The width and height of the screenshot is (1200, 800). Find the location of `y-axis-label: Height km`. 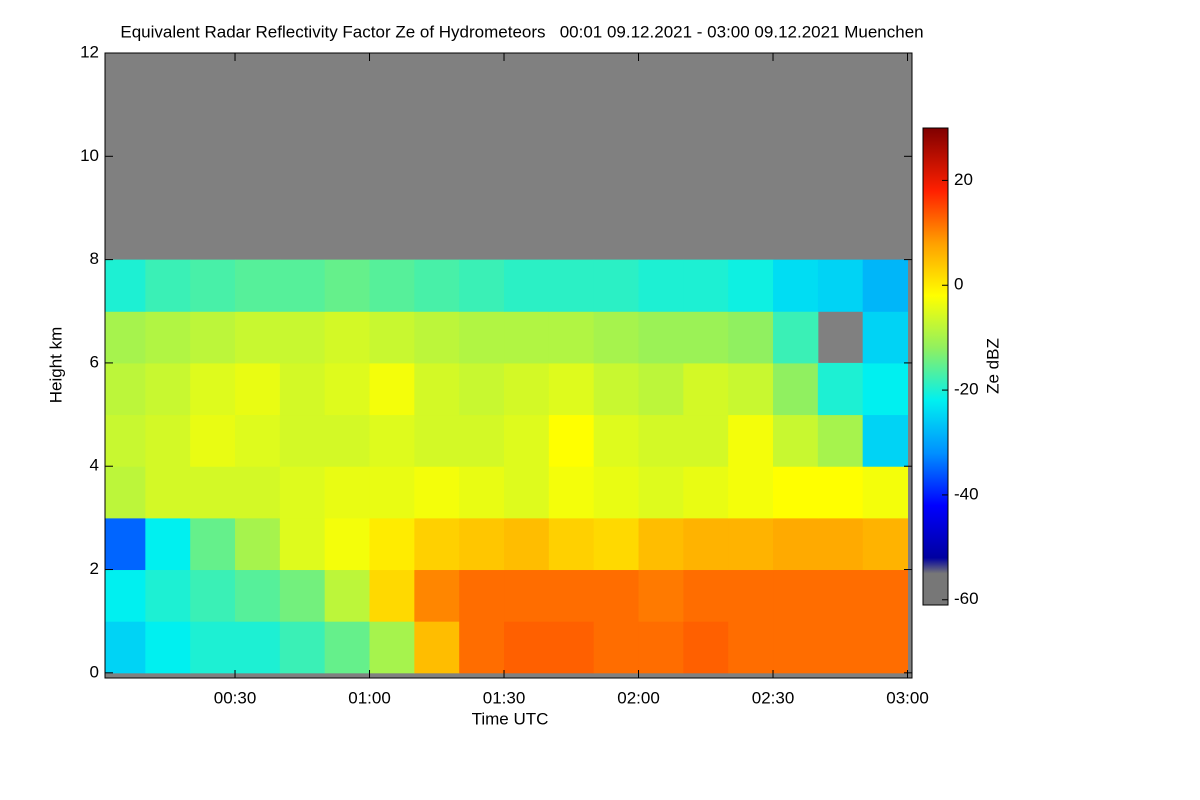

y-axis-label: Height km is located at coordinates (55, 365).